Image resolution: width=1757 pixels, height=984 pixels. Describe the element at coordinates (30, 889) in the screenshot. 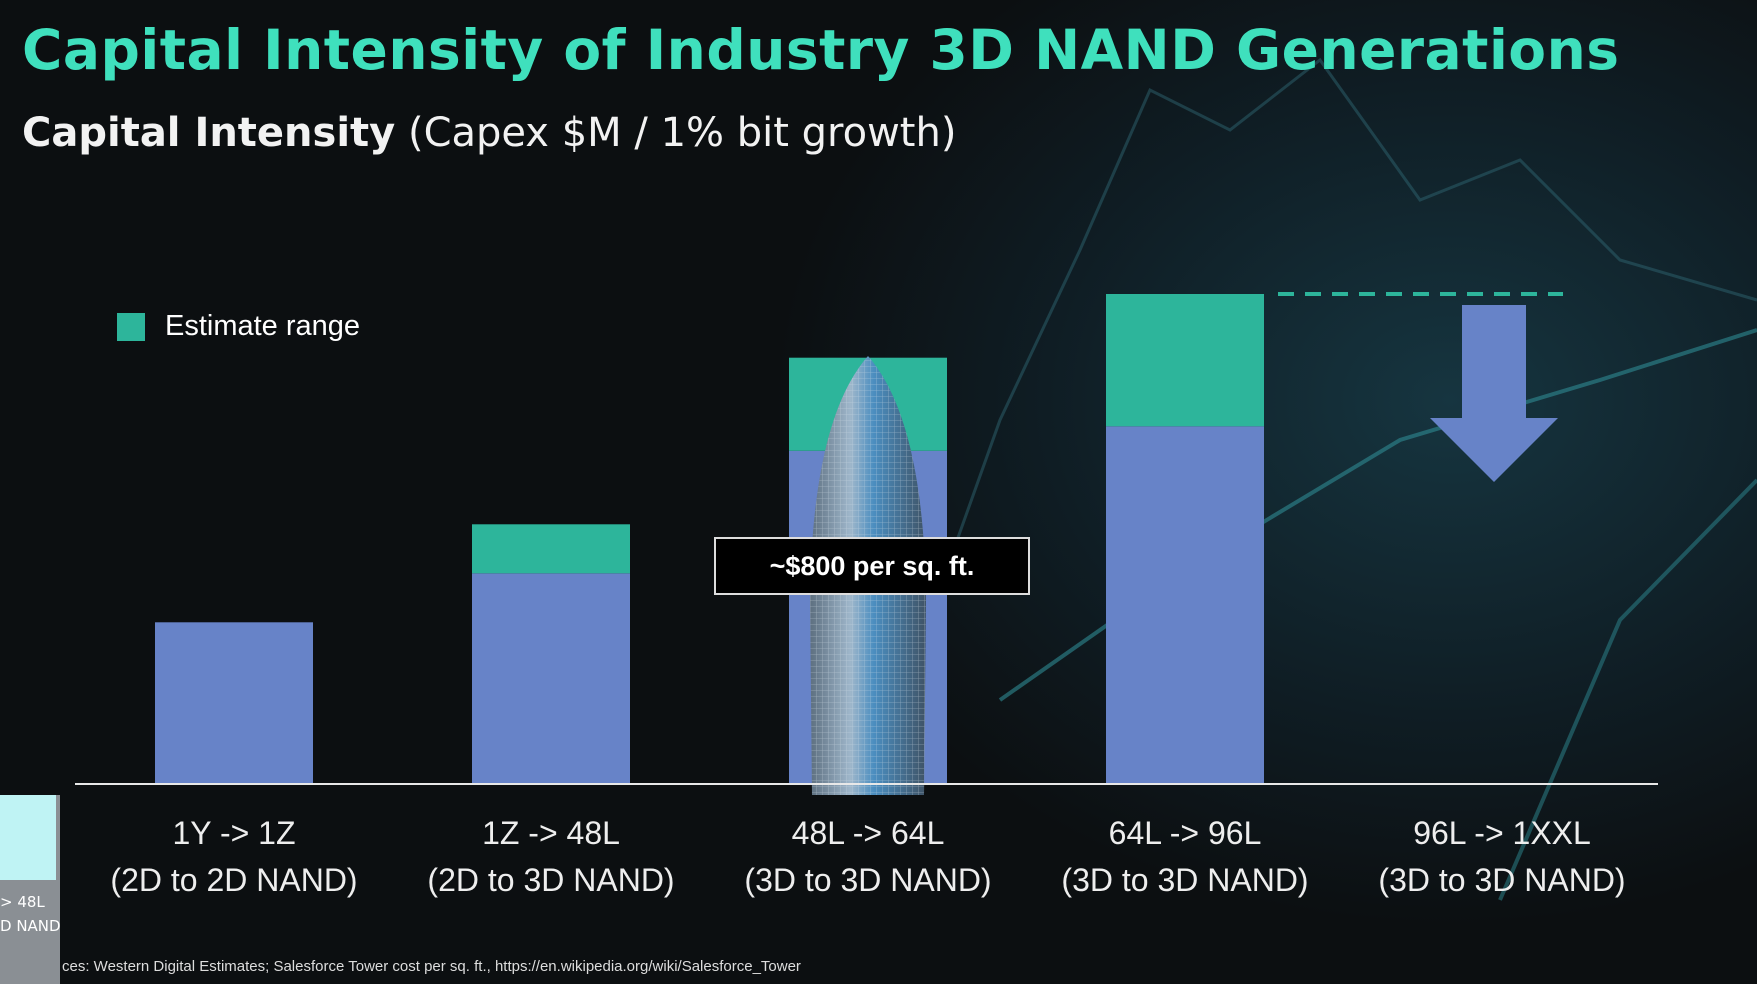

I see `video-thumbnail: > 48L D NAND` at that location.